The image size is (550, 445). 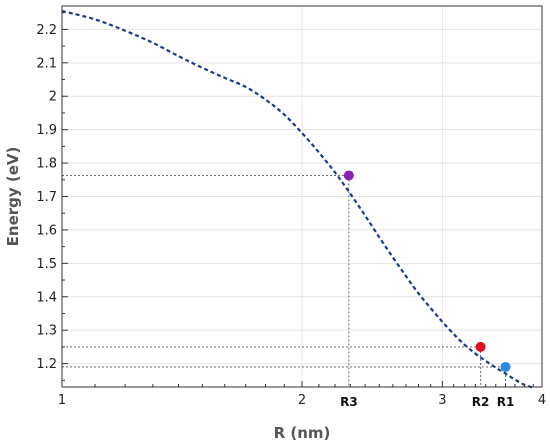 I want to click on y-tick-label: 1.5, so click(x=46, y=264).